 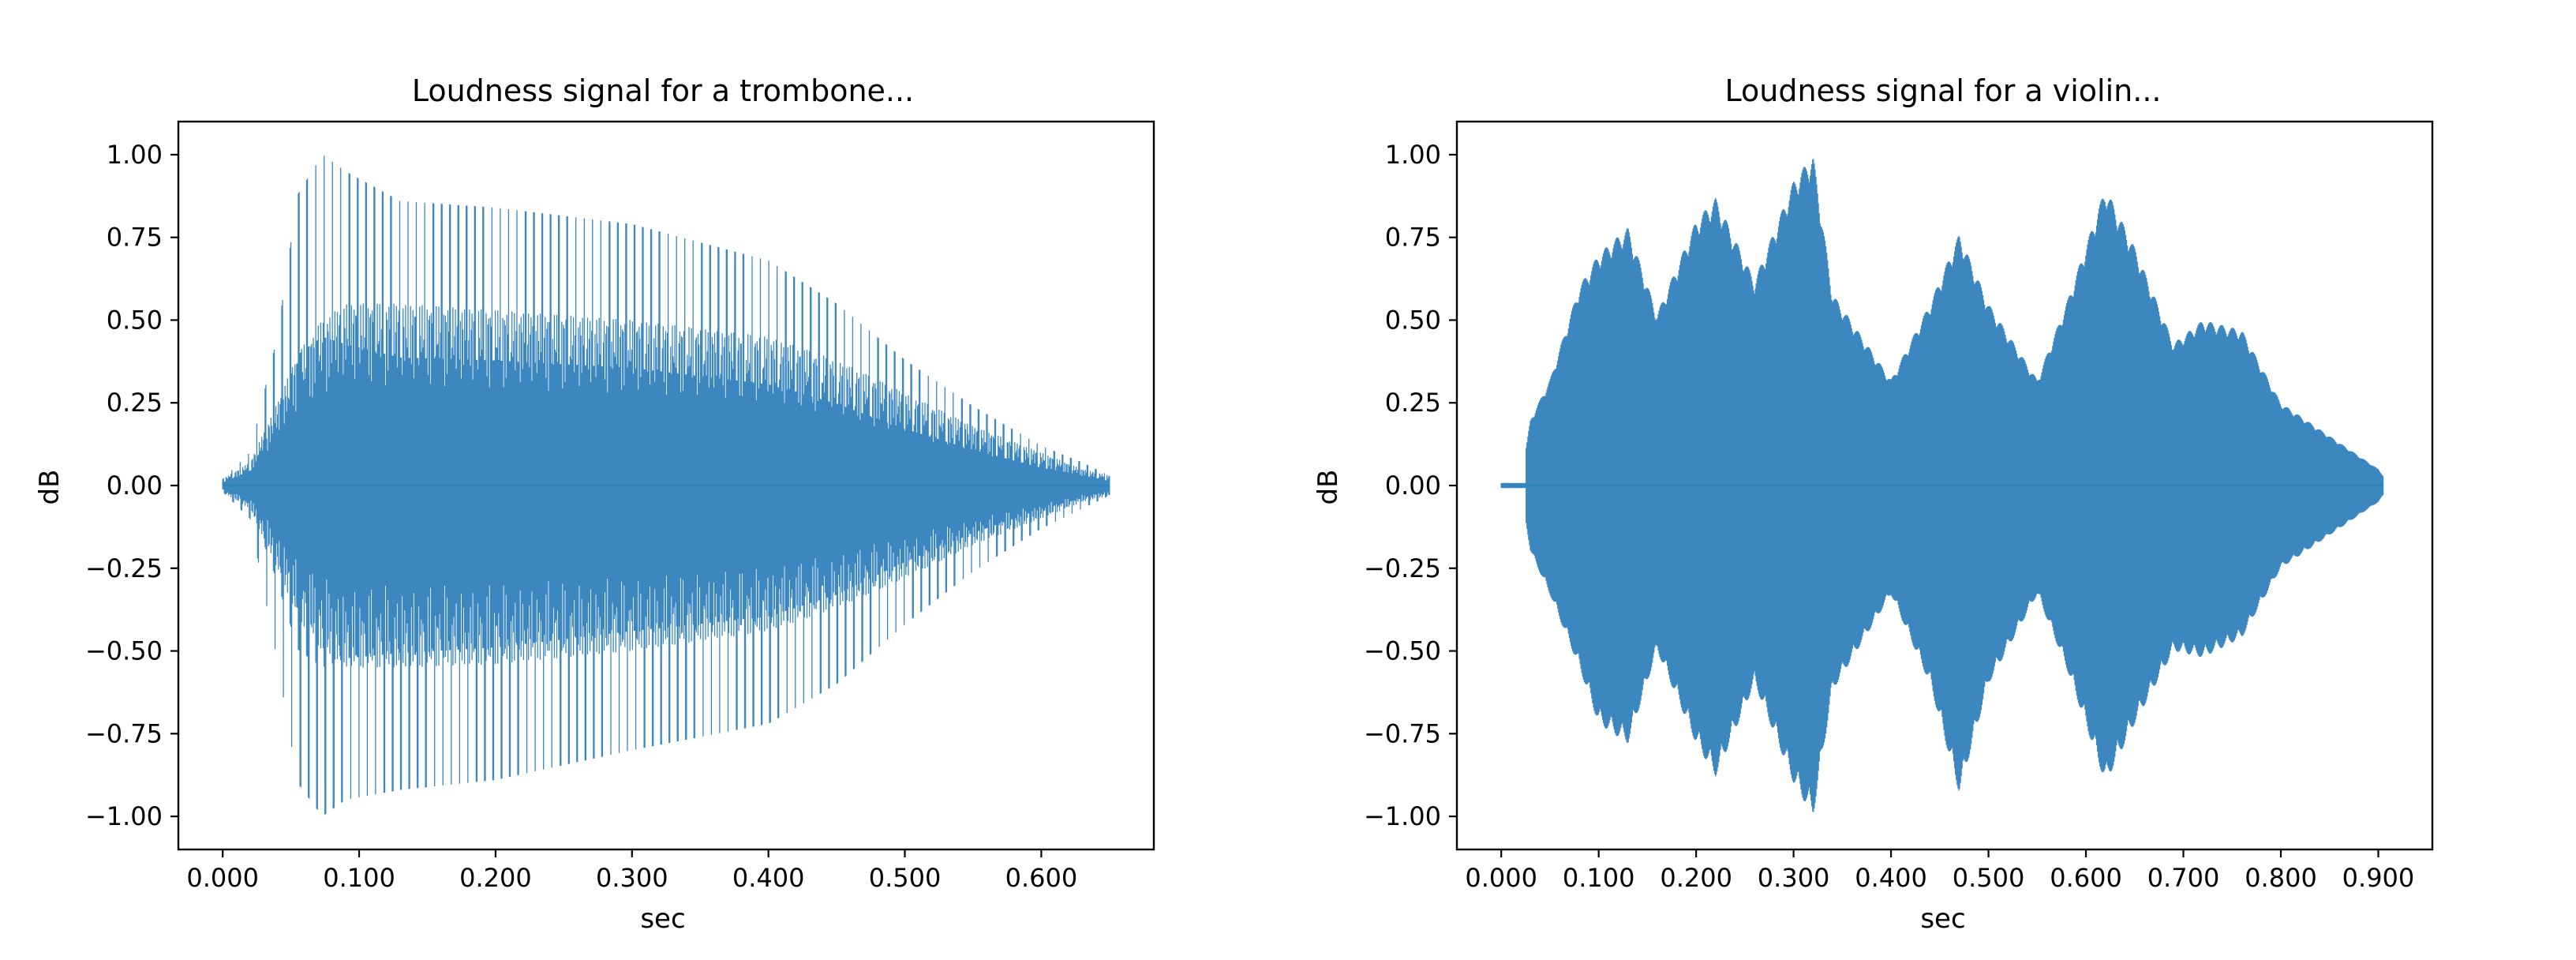 I want to click on trombone-xtick-label: 0.100, so click(x=359, y=878).